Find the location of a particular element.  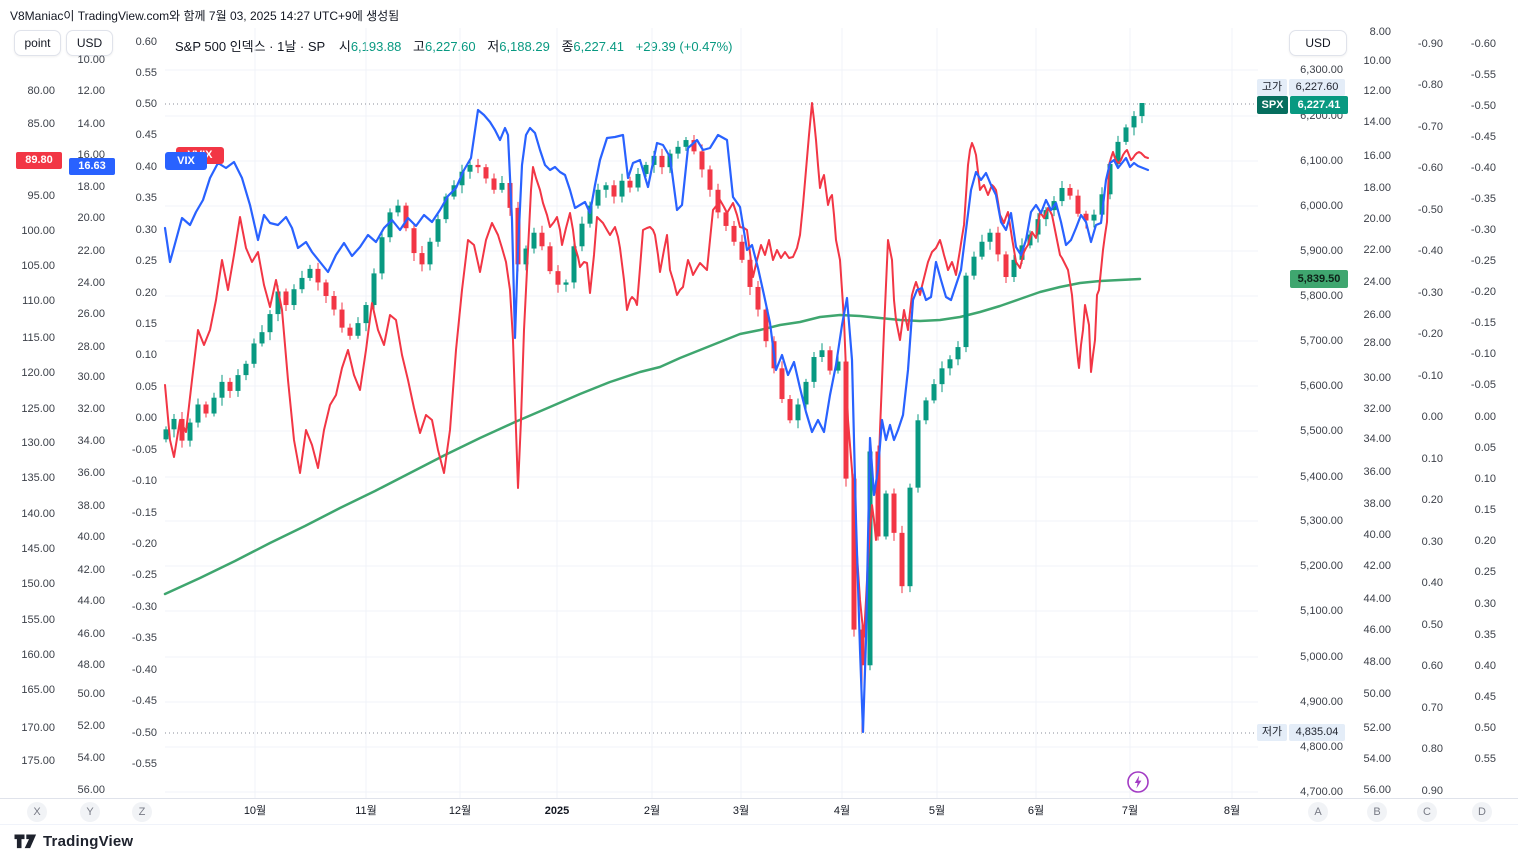

axis-tick: -0.55 is located at coordinates (144, 764).